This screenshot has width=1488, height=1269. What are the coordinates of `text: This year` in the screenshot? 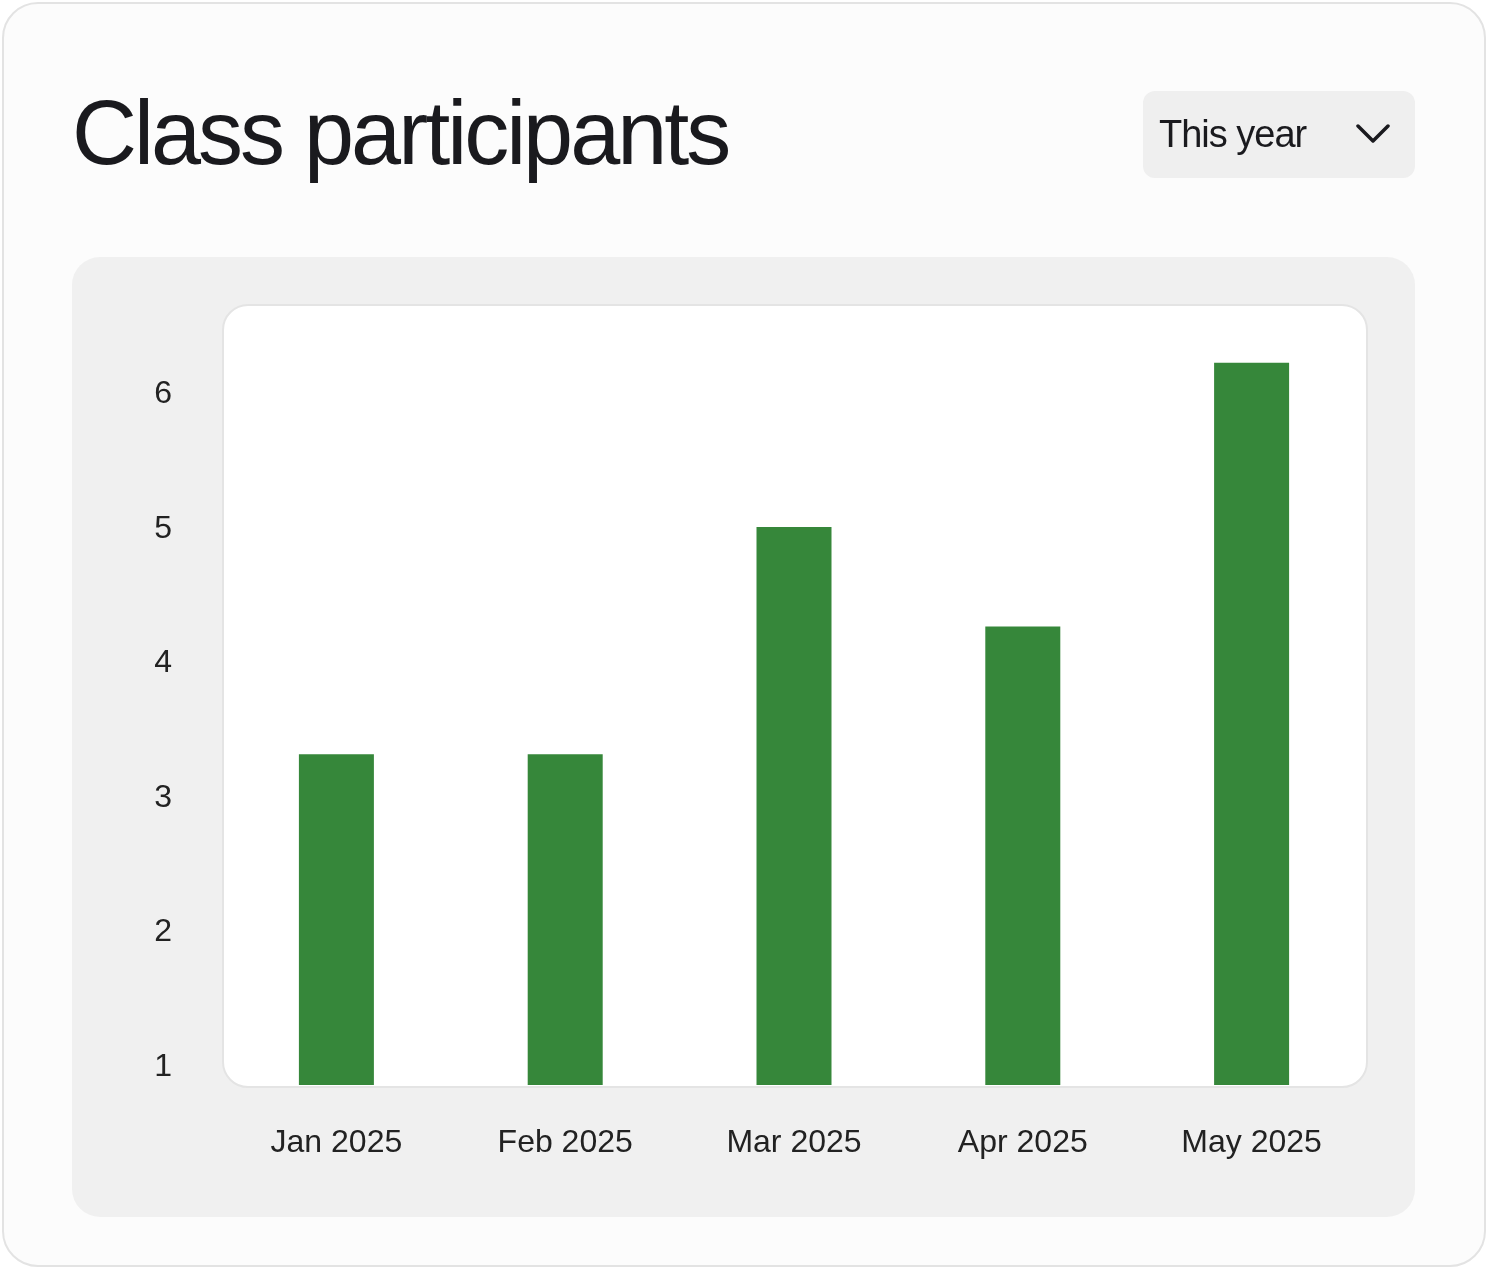 It's located at (1233, 134).